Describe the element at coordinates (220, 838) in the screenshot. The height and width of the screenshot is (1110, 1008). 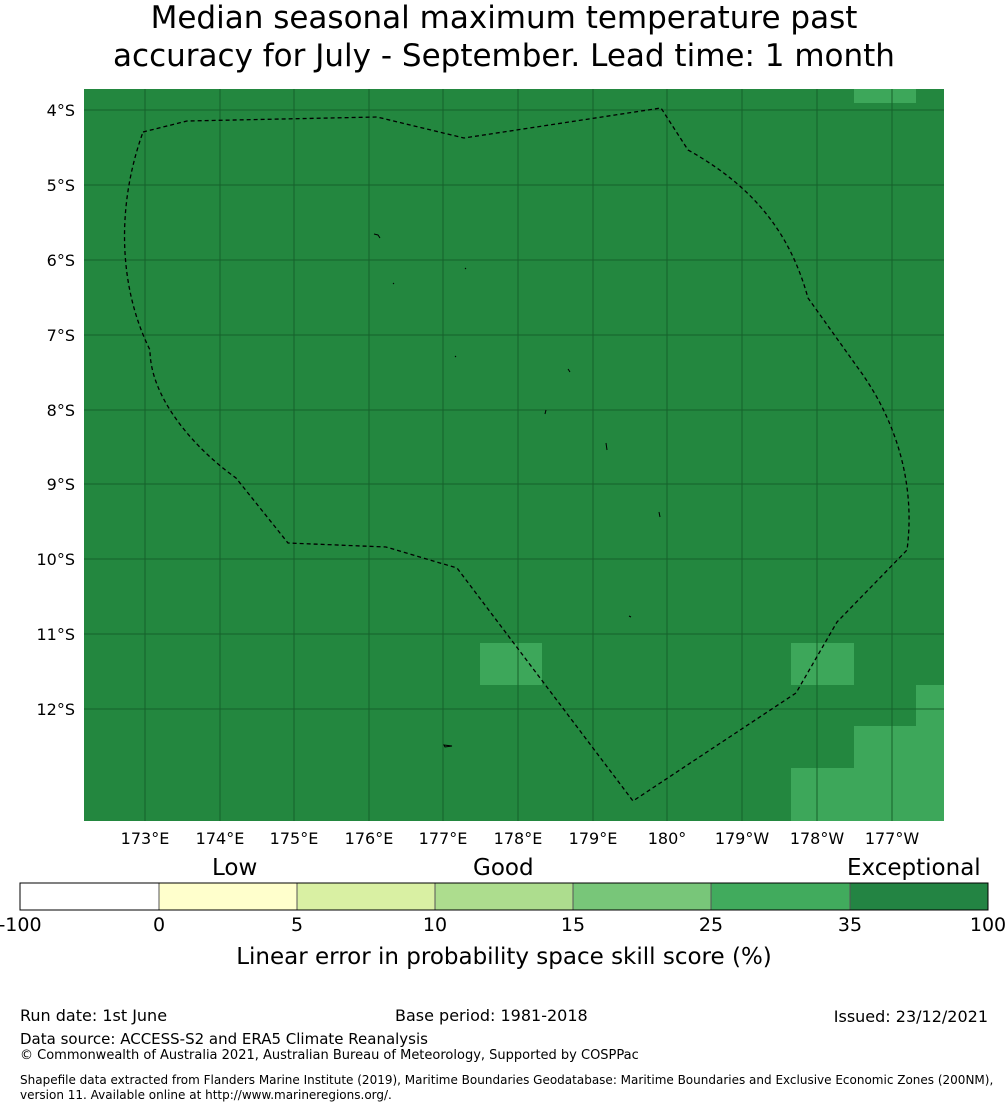
I see `lon-tick-label: 174°E` at that location.